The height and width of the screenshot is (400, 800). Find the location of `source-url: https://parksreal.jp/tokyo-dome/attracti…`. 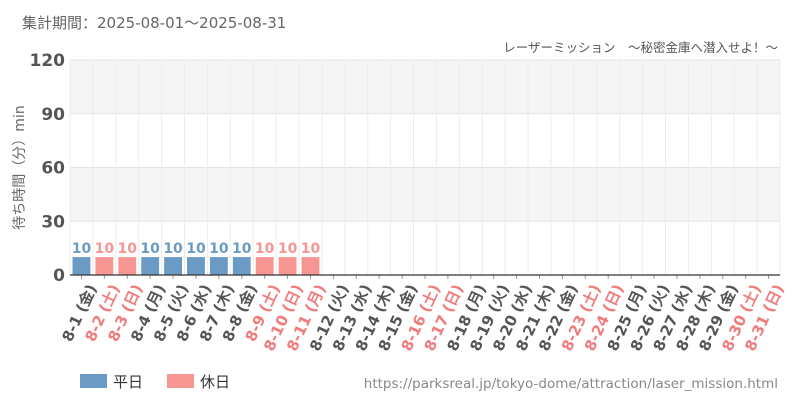

source-url: https://parksreal.jp/tokyo-dome/attracti… is located at coordinates (571, 384).